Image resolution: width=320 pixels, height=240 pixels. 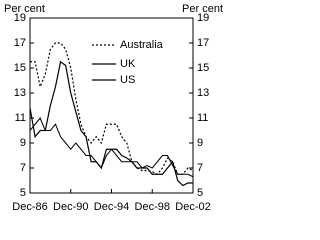 What do you see at coordinates (20, 93) in the screenshot?
I see `y-tick-label: 13` at bounding box center [20, 93].